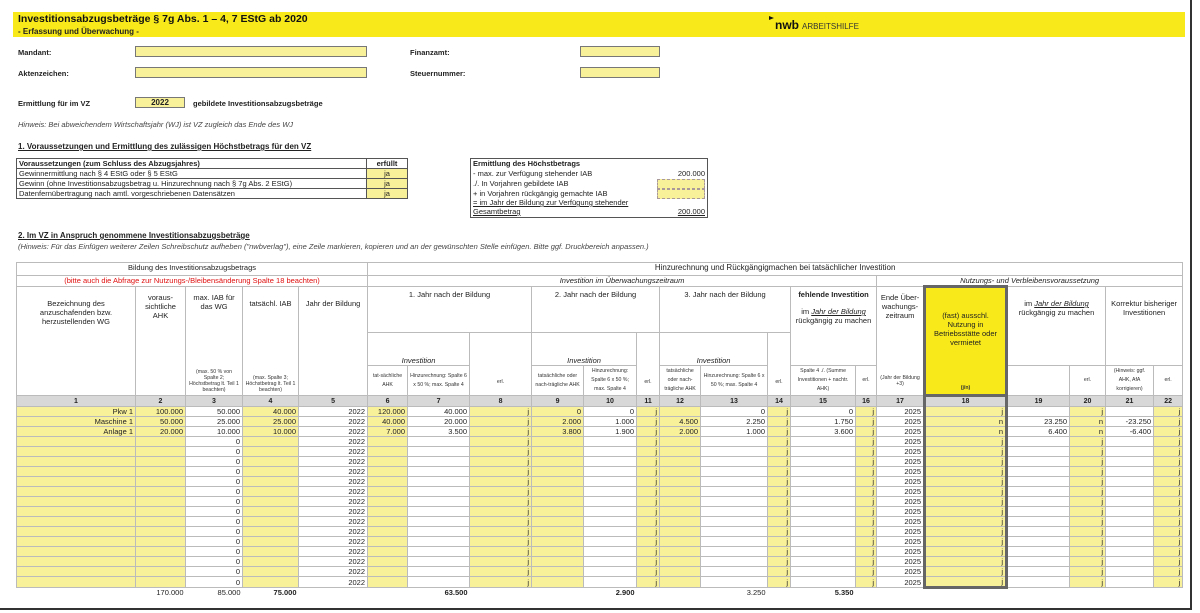  What do you see at coordinates (388, 431) in the screenshot?
I see `cell-col-6: 7.000` at bounding box center [388, 431].